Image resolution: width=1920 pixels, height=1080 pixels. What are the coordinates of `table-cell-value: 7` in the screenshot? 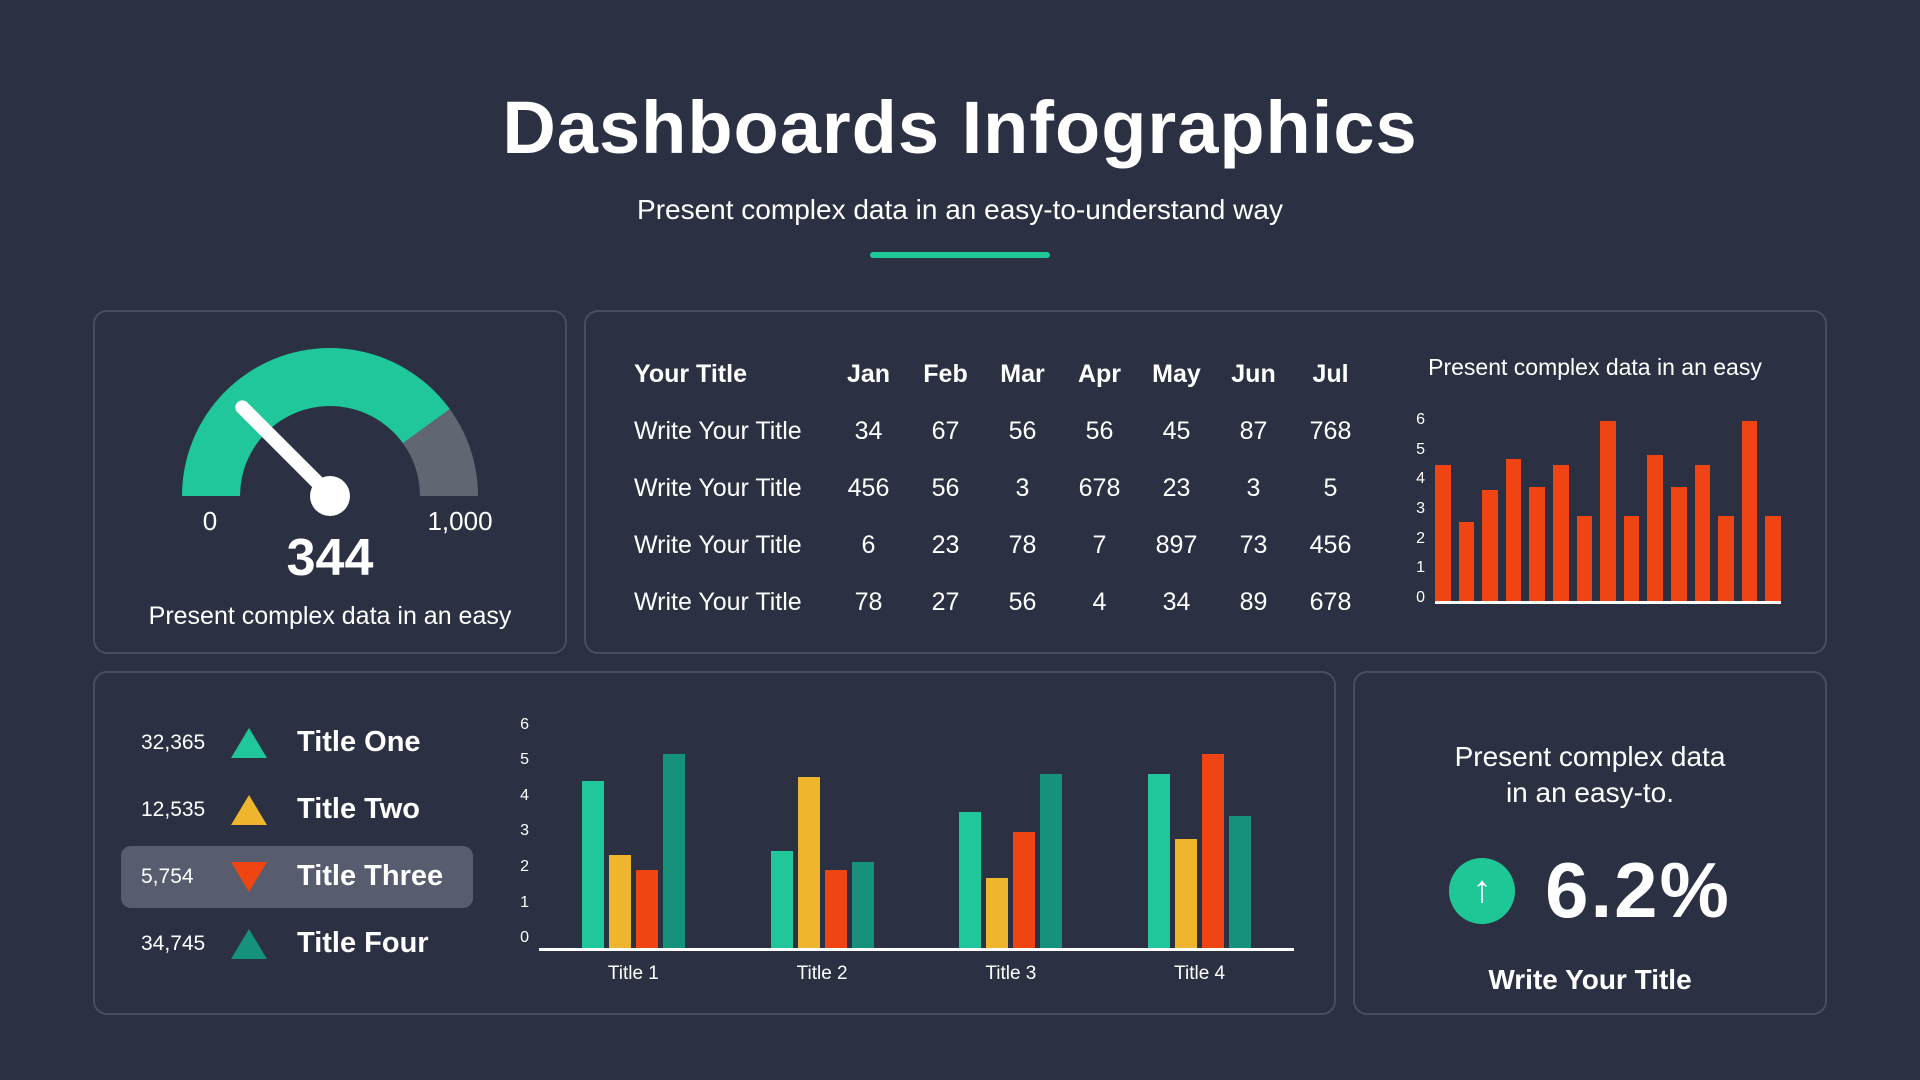 It's located at (1099, 545).